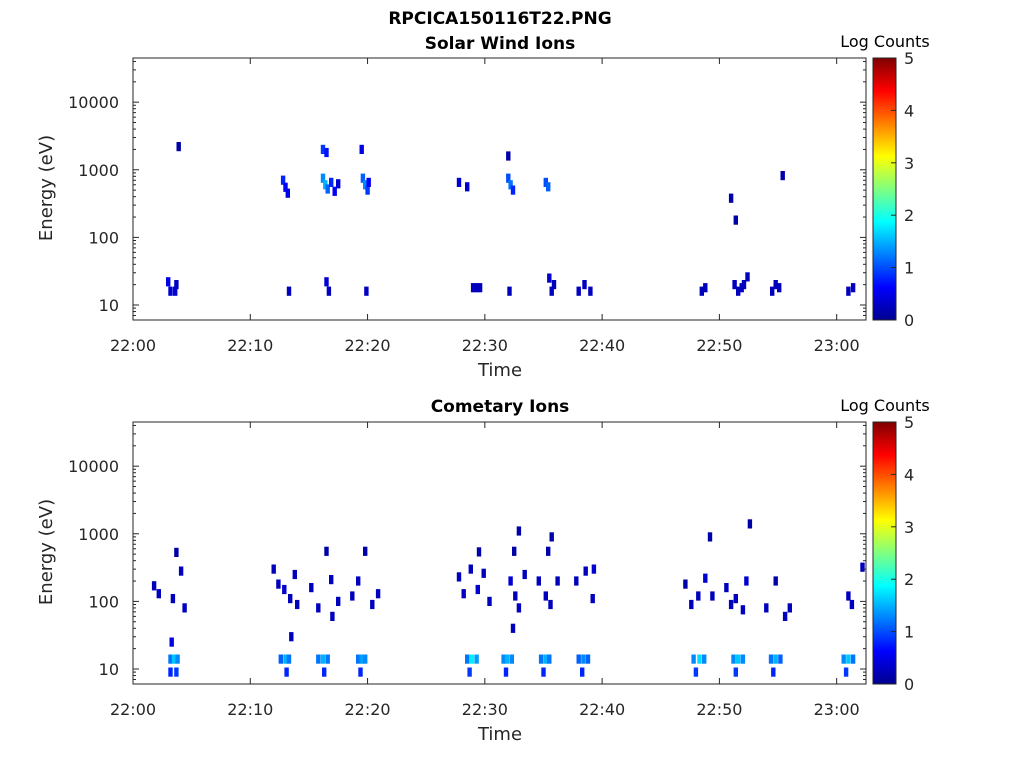 Image resolution: width=1024 pixels, height=768 pixels. I want to click on solar-wind-x-tick-label: 22:50, so click(719, 345).